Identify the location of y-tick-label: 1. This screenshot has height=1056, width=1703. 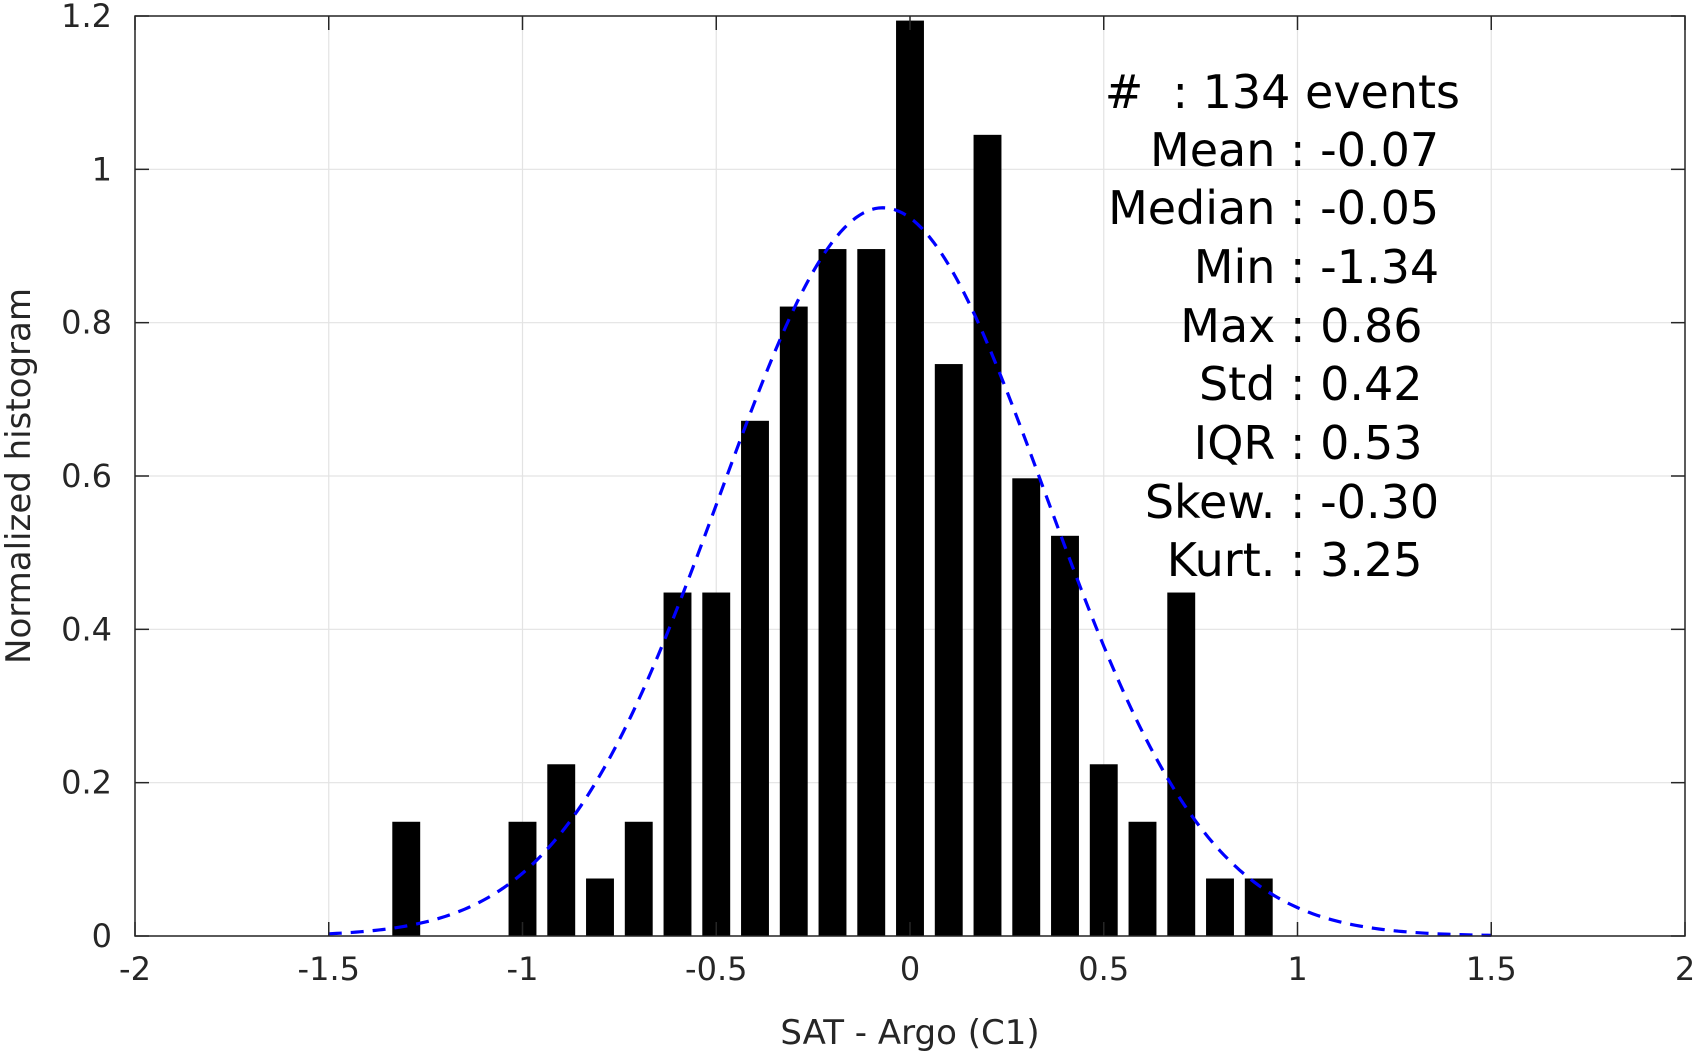
(102, 169).